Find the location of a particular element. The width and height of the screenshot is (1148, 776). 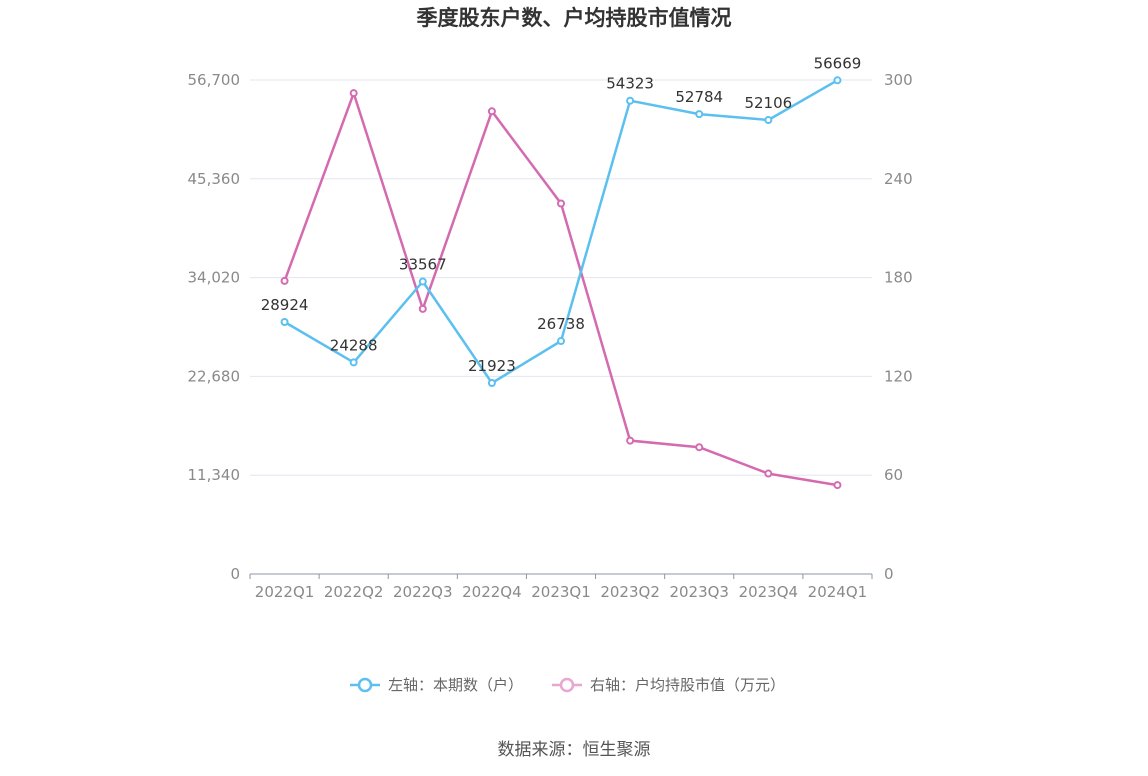

holders-data-label: 33567 is located at coordinates (423, 265).